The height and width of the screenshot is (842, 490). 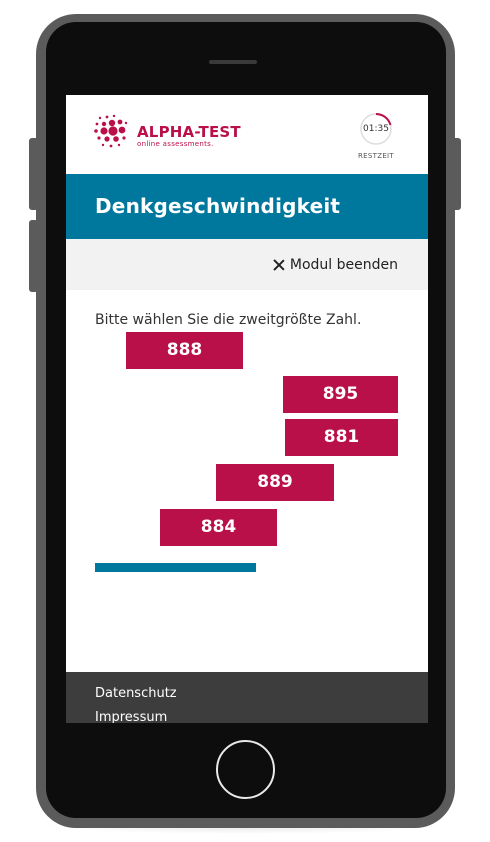 What do you see at coordinates (343, 265) in the screenshot?
I see `end-module-label: Modul beenden` at bounding box center [343, 265].